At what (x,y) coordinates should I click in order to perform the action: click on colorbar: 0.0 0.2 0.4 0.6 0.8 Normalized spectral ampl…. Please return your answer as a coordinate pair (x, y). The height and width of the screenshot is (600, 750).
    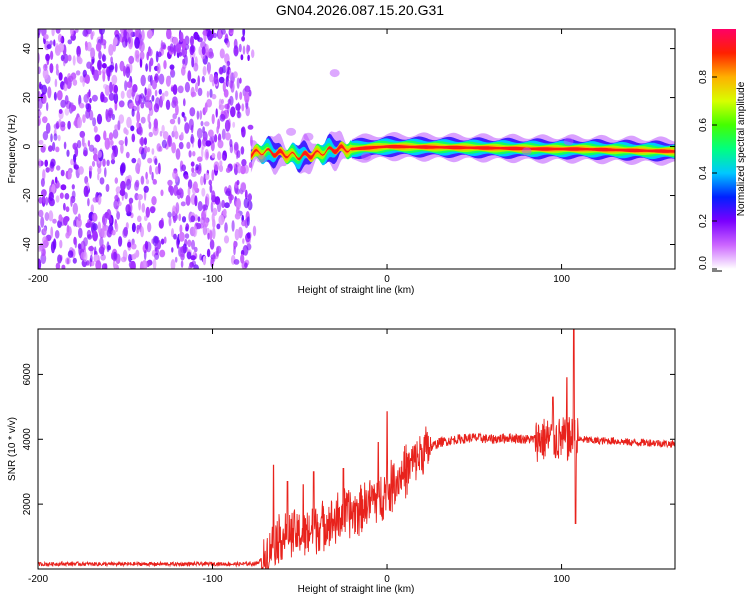
    Looking at the image, I should click on (722, 150).